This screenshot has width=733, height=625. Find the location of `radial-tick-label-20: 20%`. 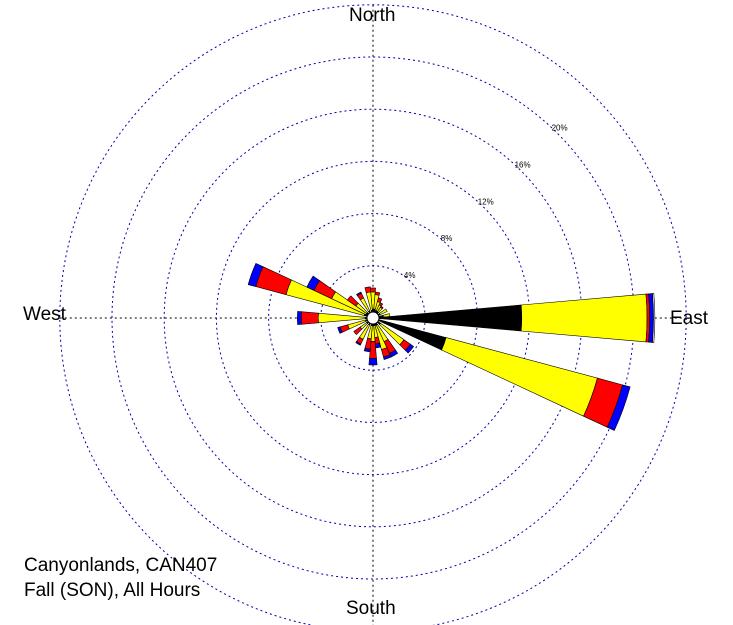

radial-tick-label-20: 20% is located at coordinates (560, 127).